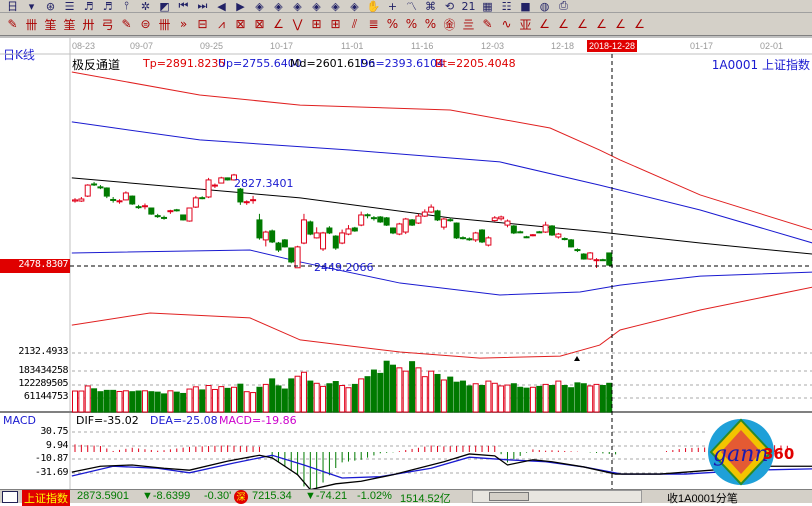 This screenshot has width=812, height=506. Describe the element at coordinates (430, 6) in the screenshot. I see `grid-icon: ⌘` at that location.